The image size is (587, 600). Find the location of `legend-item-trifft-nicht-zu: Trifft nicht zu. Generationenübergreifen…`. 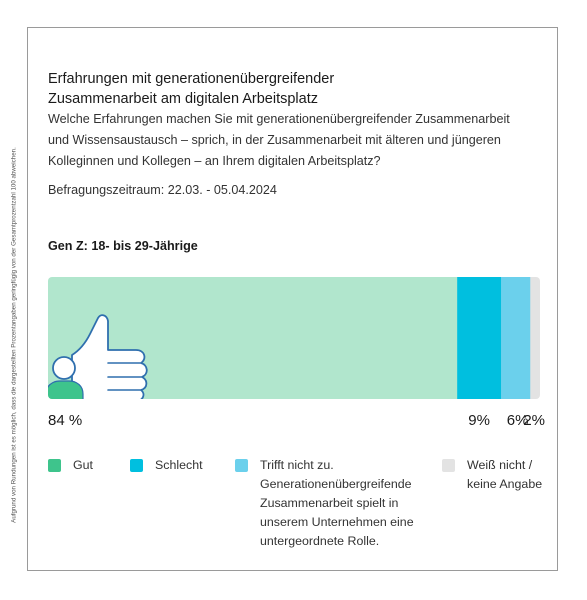

legend-item-trifft-nicht-zu: Trifft nicht zu. Generationenübergreifen… is located at coordinates (324, 504).